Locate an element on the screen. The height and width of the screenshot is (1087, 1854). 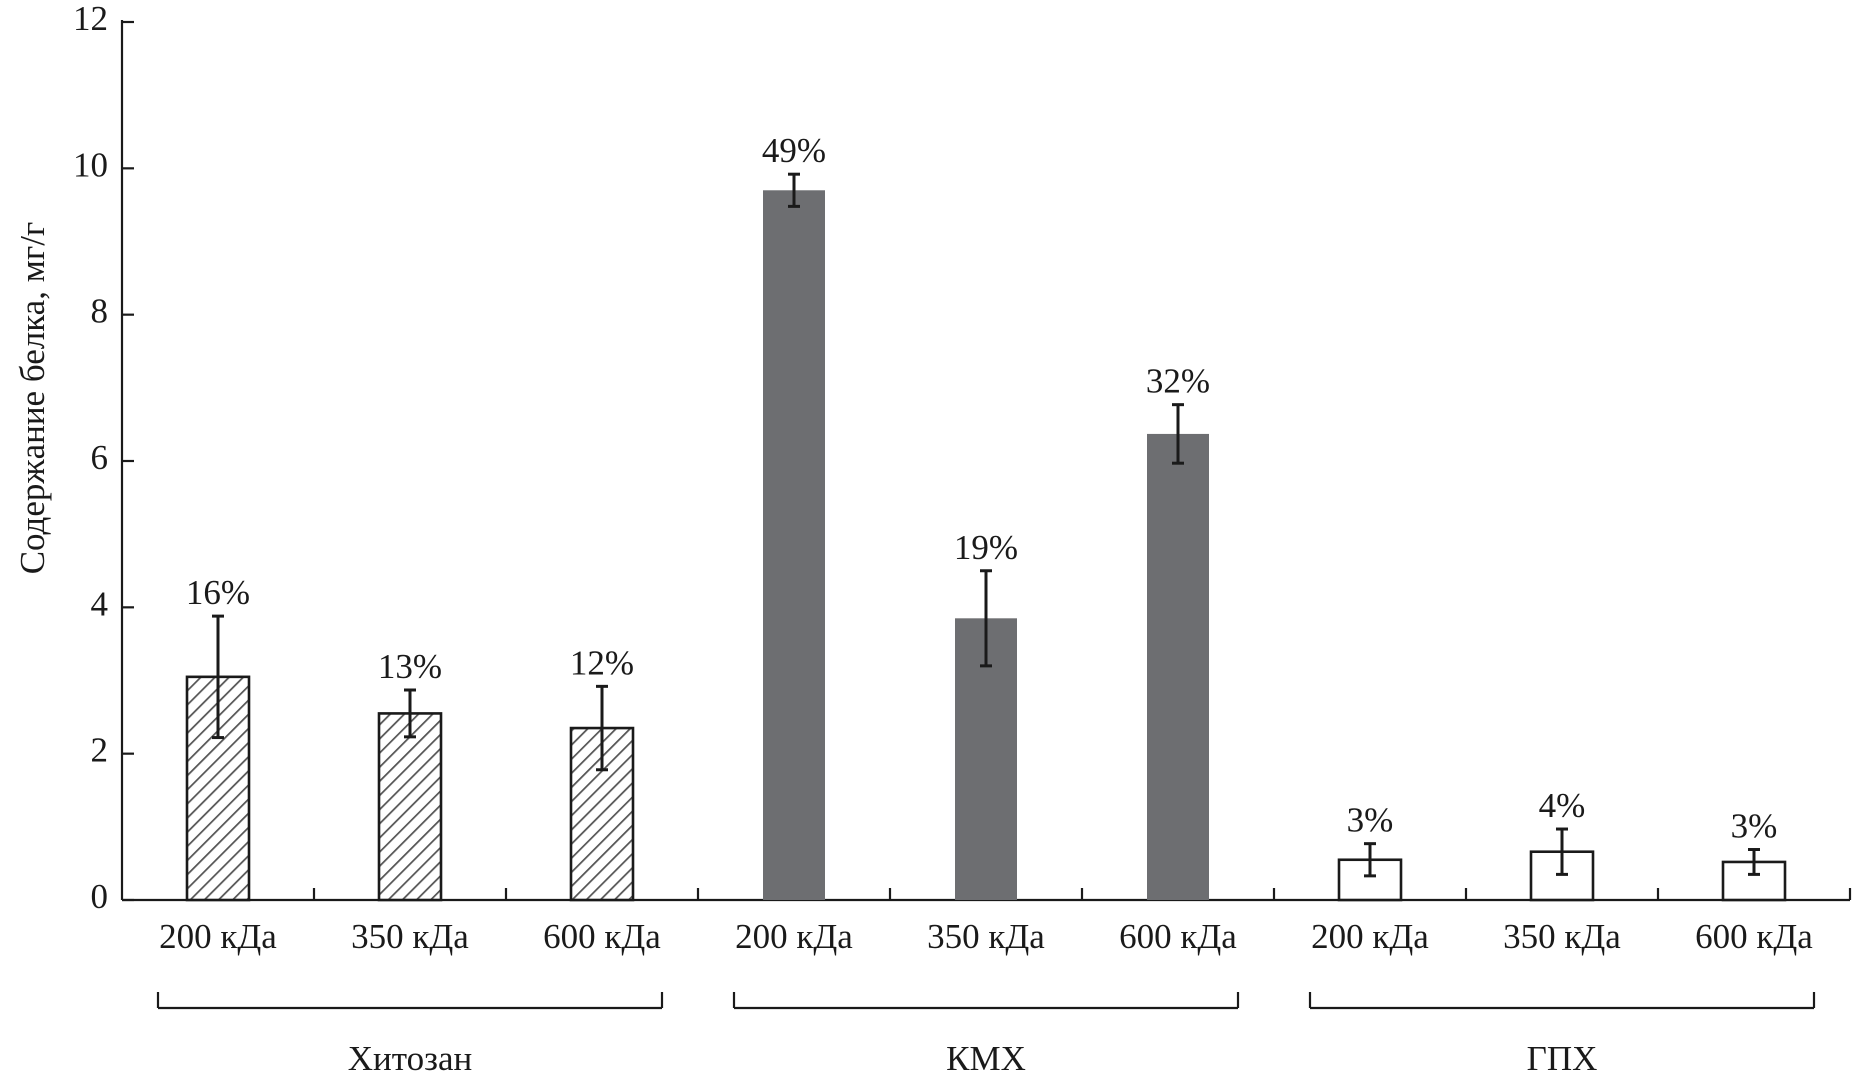
data-label: 4% is located at coordinates (1562, 805).